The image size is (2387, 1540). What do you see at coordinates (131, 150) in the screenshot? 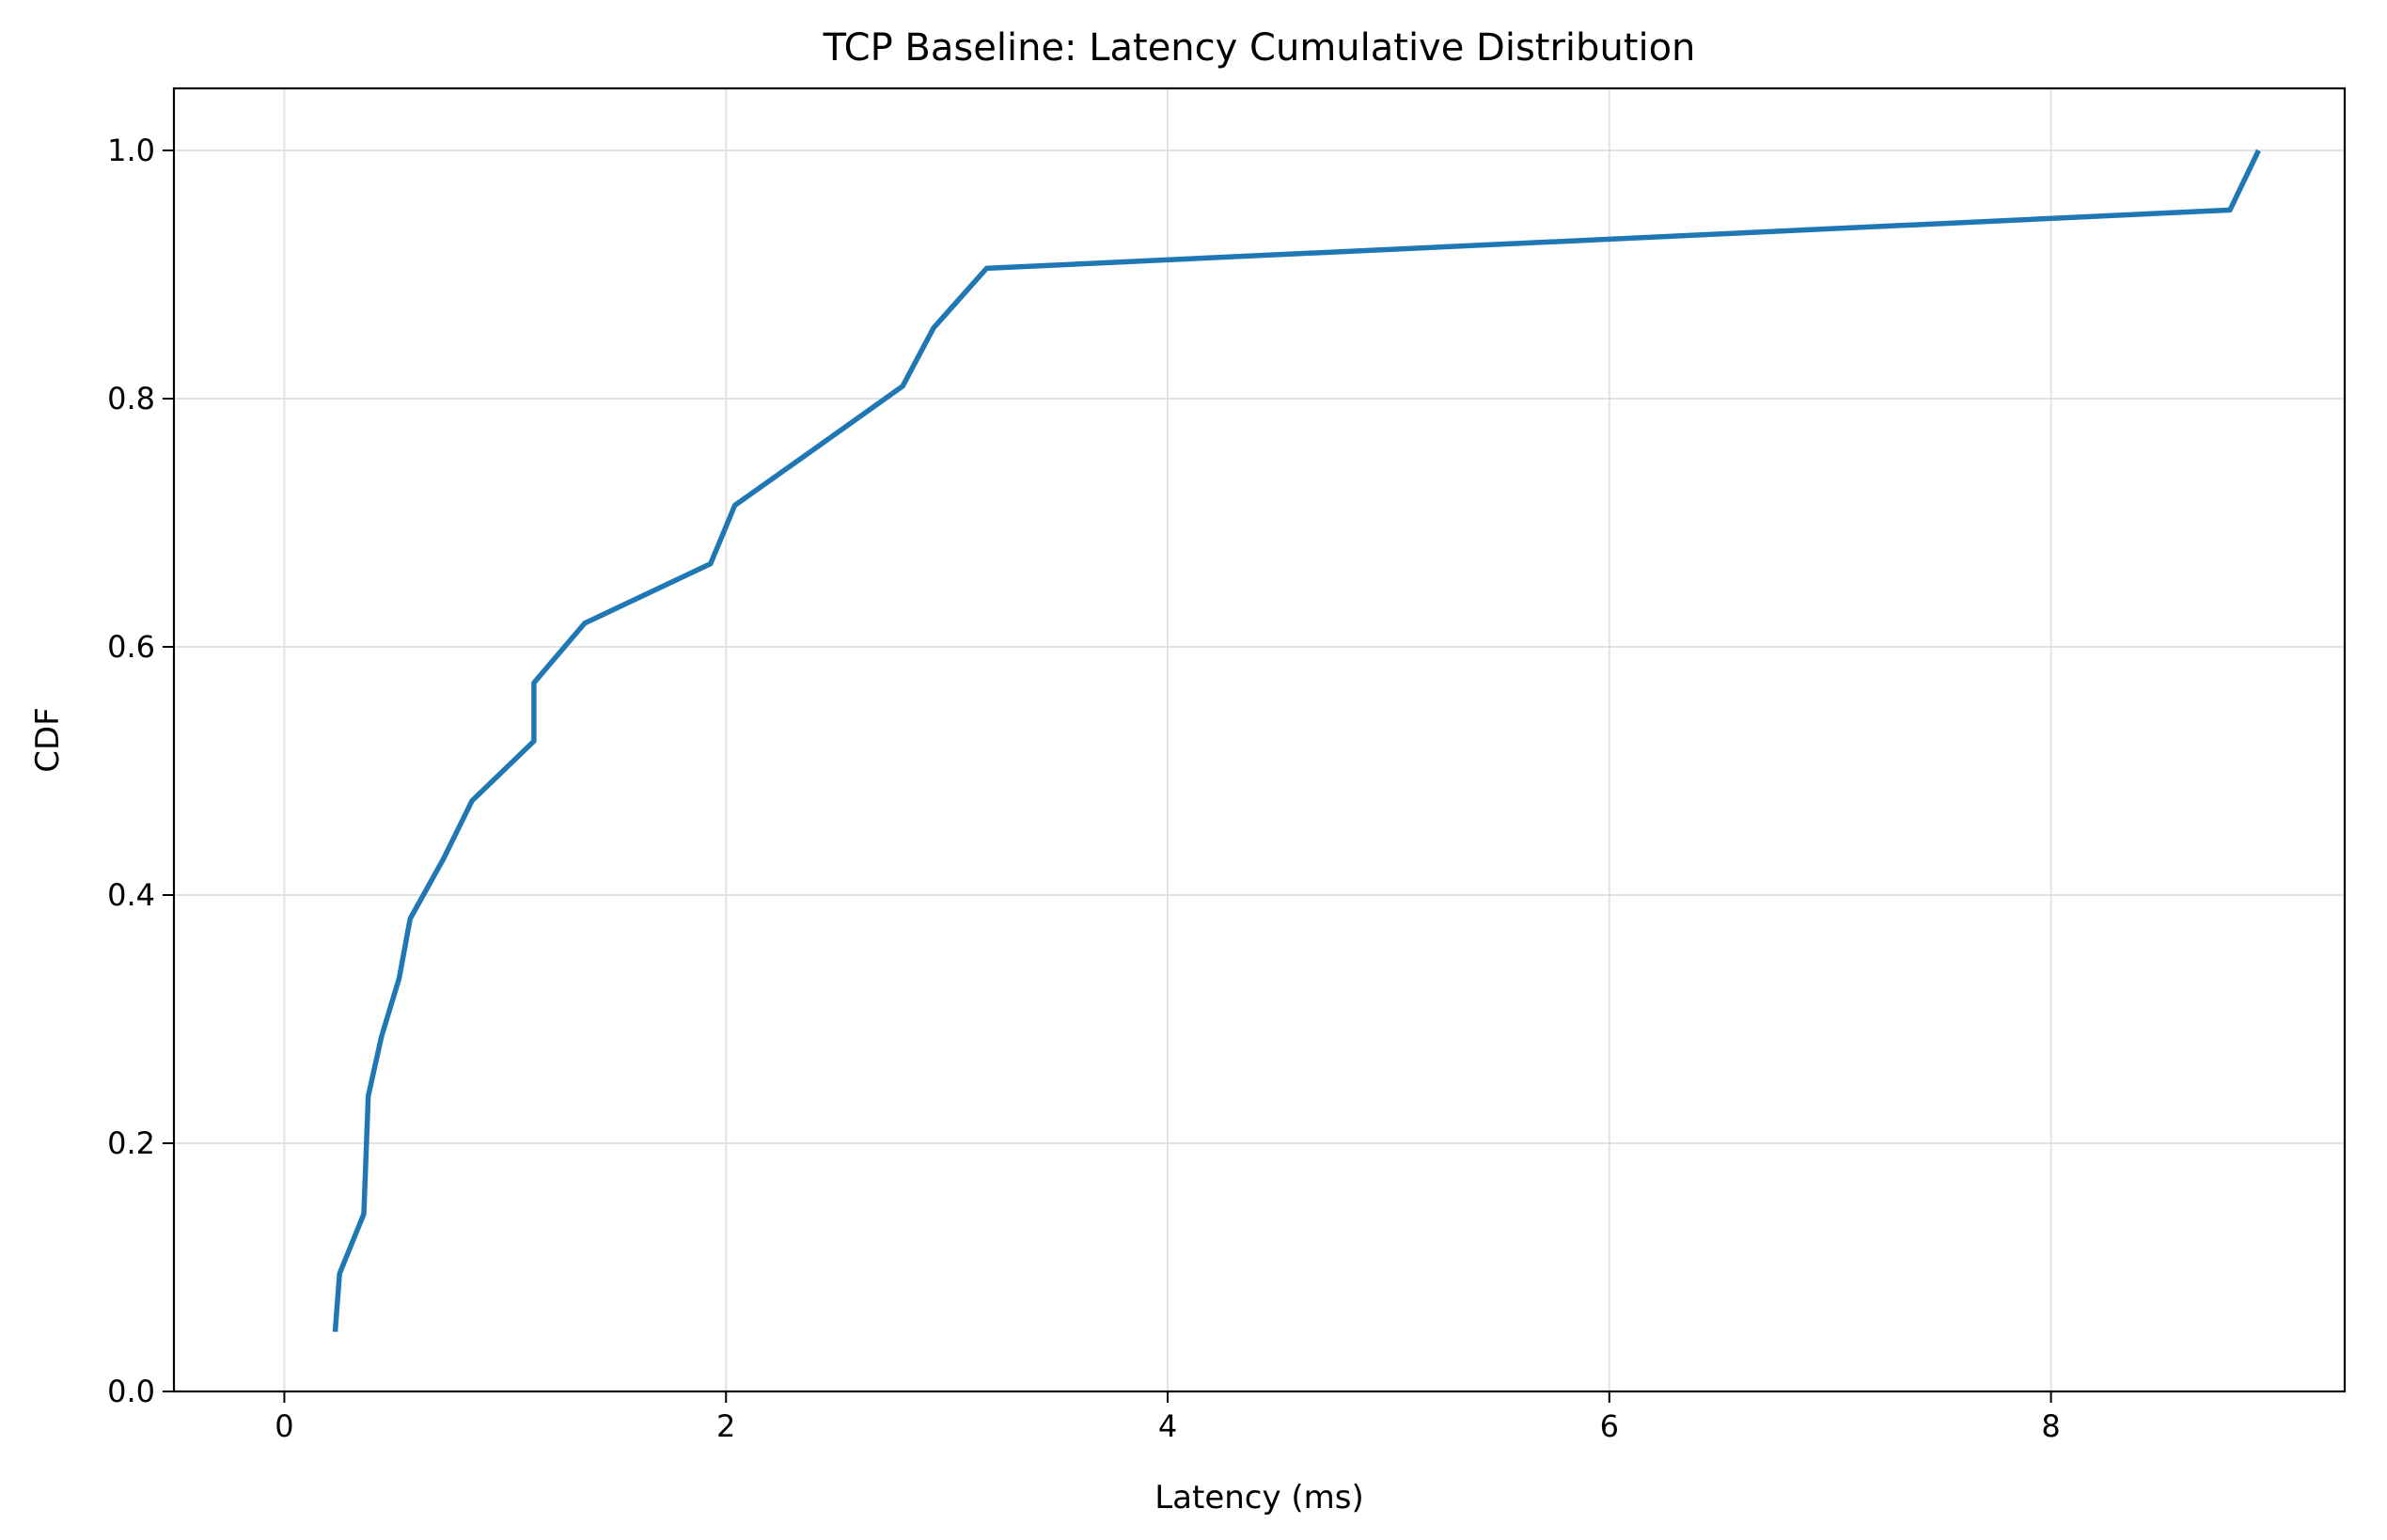
I see `y-tick-label: 1.0` at bounding box center [131, 150].